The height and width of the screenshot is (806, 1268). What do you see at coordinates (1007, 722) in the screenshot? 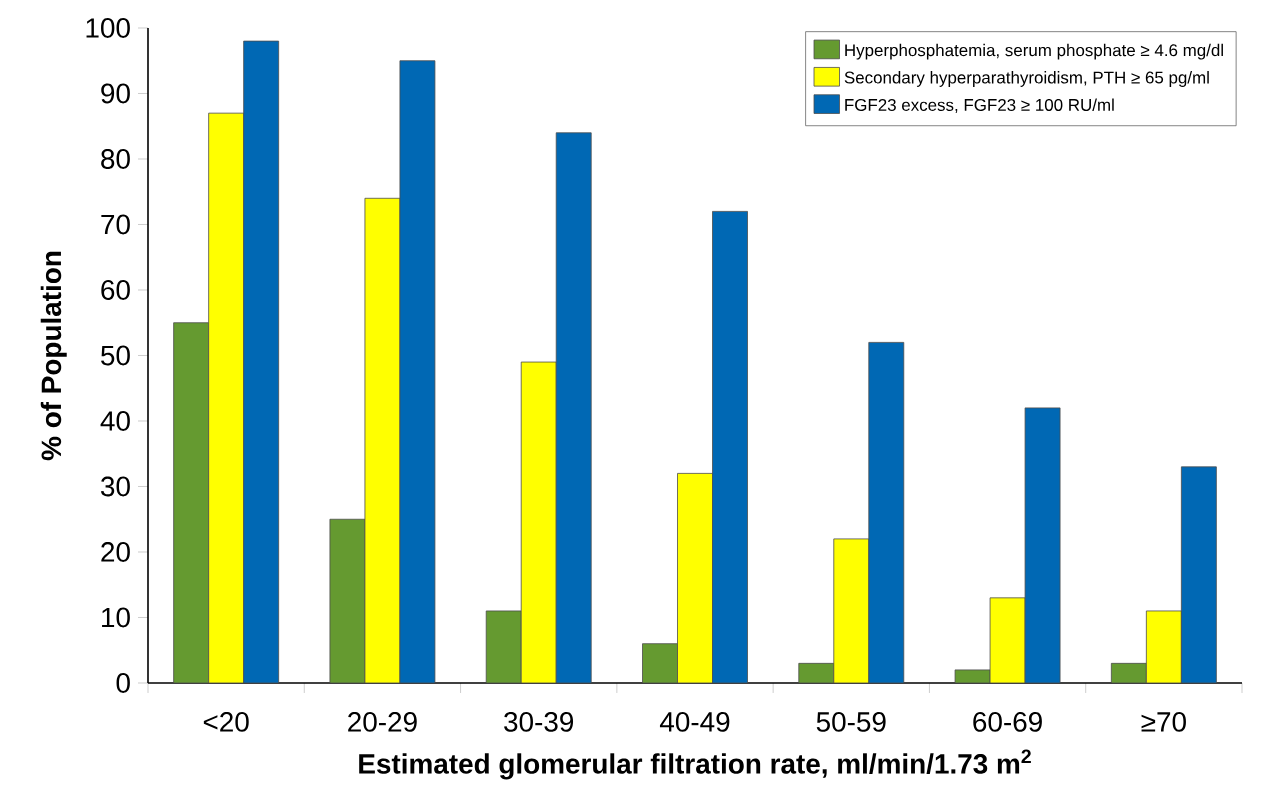
I see `x-tick-label: 60-69` at bounding box center [1007, 722].